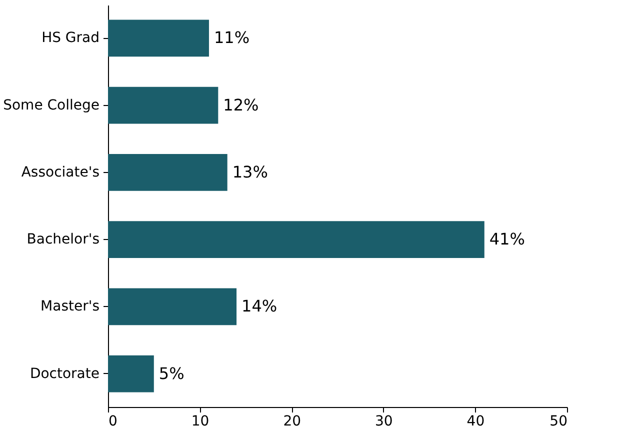 Image resolution: width=625 pixels, height=444 pixels. I want to click on data-label: 14%, so click(260, 306).